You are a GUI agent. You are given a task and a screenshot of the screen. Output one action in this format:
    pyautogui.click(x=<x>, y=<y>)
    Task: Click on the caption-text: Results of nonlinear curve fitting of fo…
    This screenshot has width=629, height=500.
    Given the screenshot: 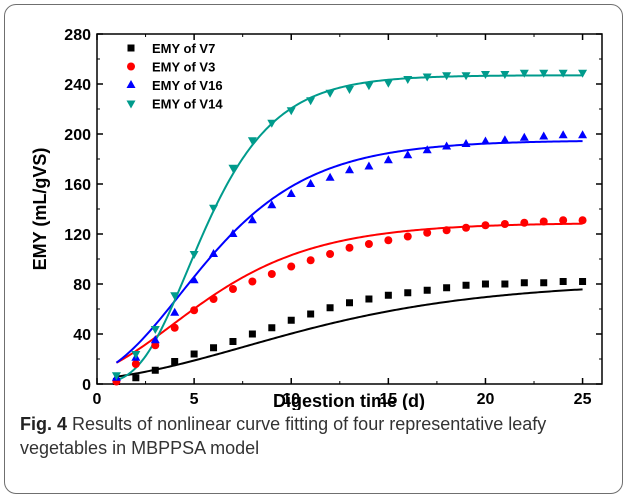 What is the action you would take?
    pyautogui.click(x=283, y=436)
    